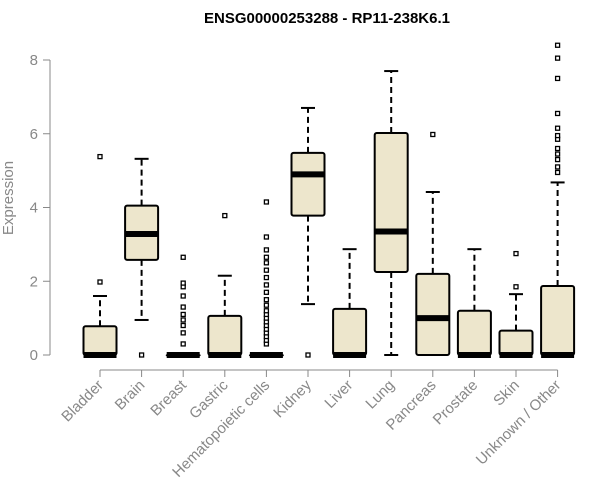  I want to click on x-tick-label: Breast, so click(168, 397).